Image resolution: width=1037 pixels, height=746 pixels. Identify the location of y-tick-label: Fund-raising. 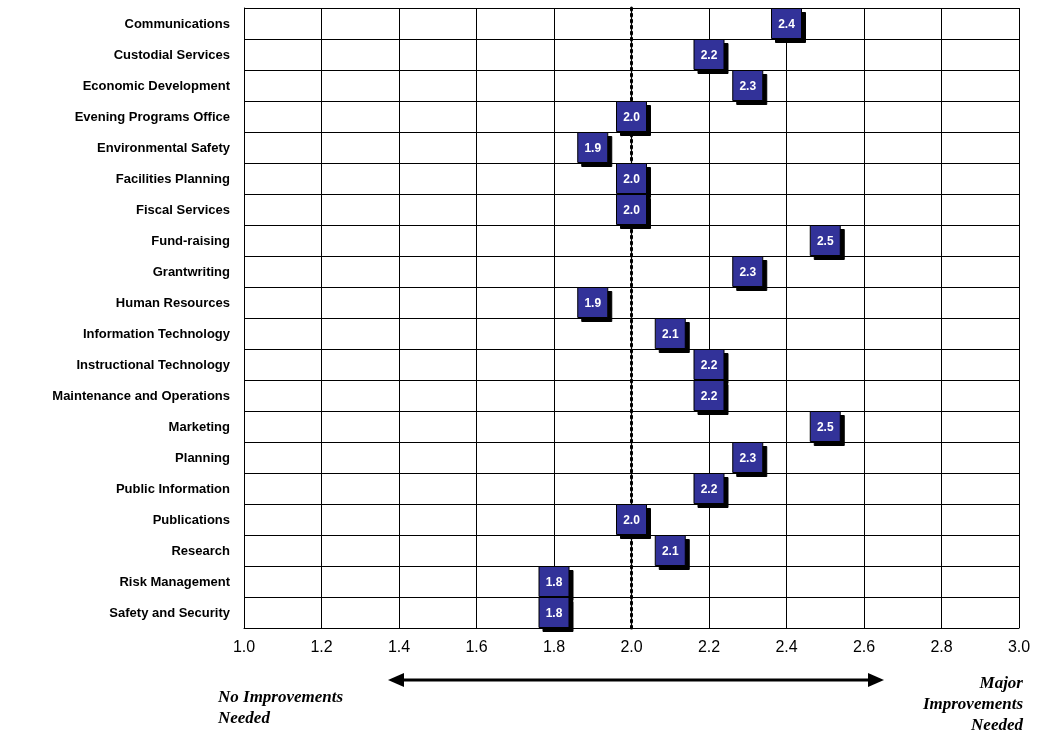
(191, 240).